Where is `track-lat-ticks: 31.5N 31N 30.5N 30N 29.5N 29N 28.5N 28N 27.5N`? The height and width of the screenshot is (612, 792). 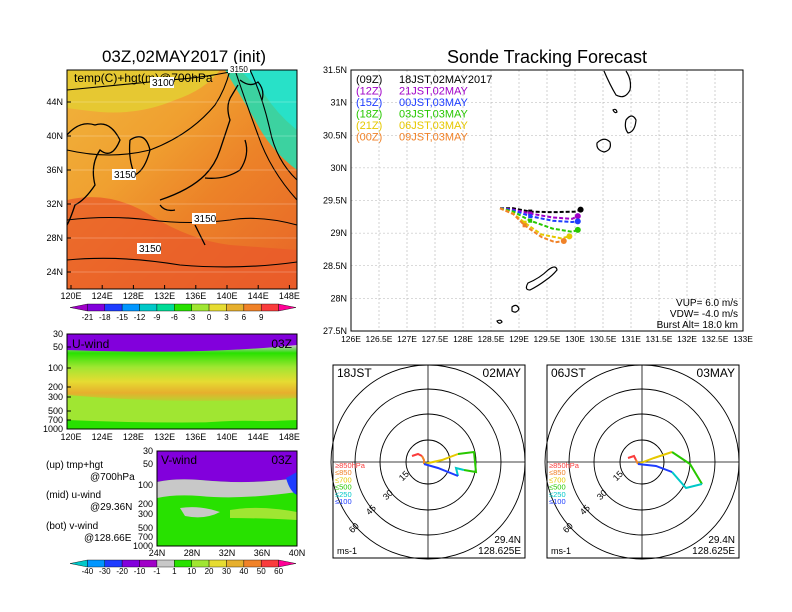 track-lat-ticks: 31.5N 31N 30.5N 30N 29.5N 29N 28.5N 28N 27.5N is located at coordinates (335, 200).